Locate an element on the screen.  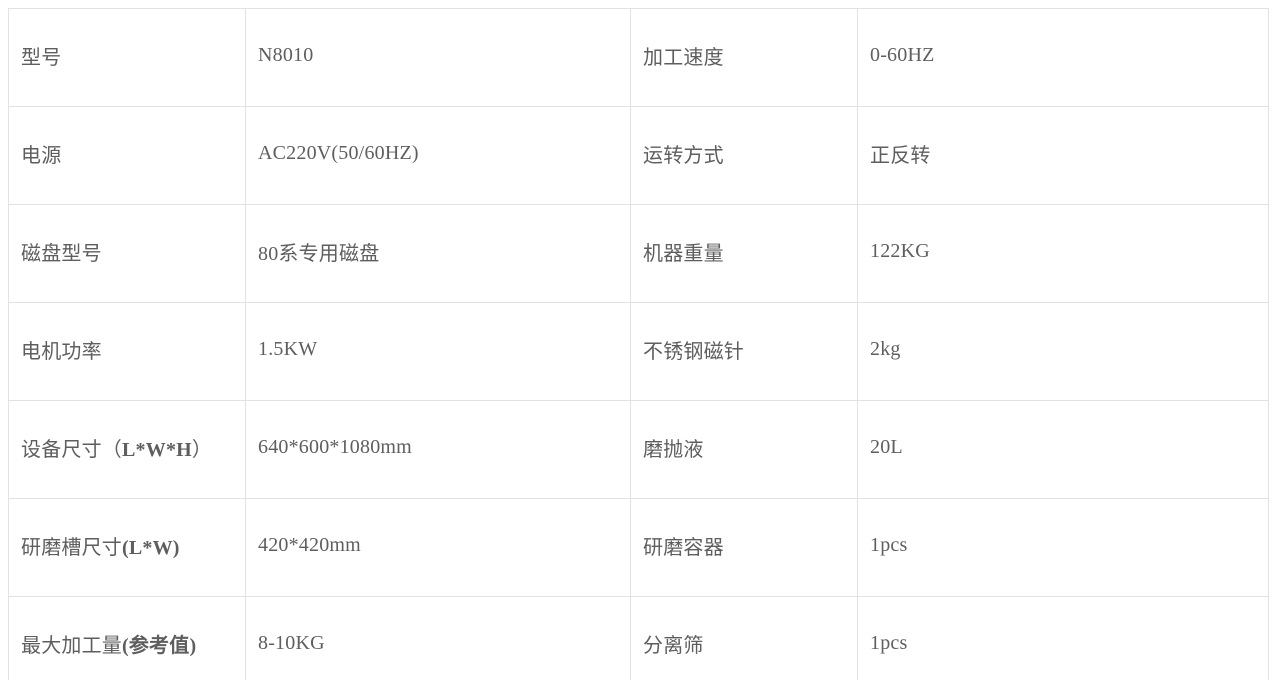
table-row: 型号 N8010 加工速度 0-60HZ is located at coordinates (638, 57).